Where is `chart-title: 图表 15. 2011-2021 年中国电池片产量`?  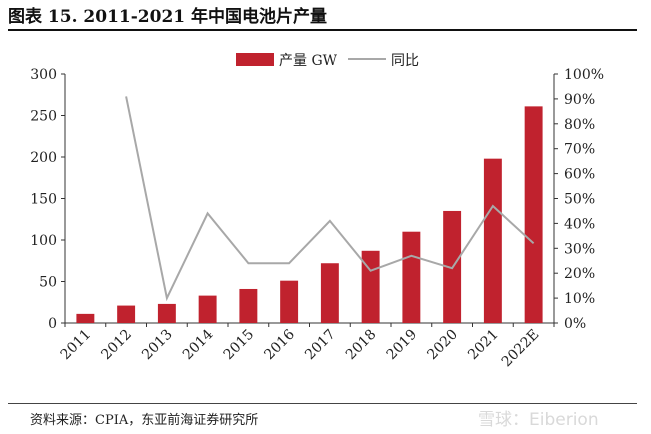
chart-title: 图表 15. 2011-2021 年中国电池片产量 is located at coordinates (168, 17).